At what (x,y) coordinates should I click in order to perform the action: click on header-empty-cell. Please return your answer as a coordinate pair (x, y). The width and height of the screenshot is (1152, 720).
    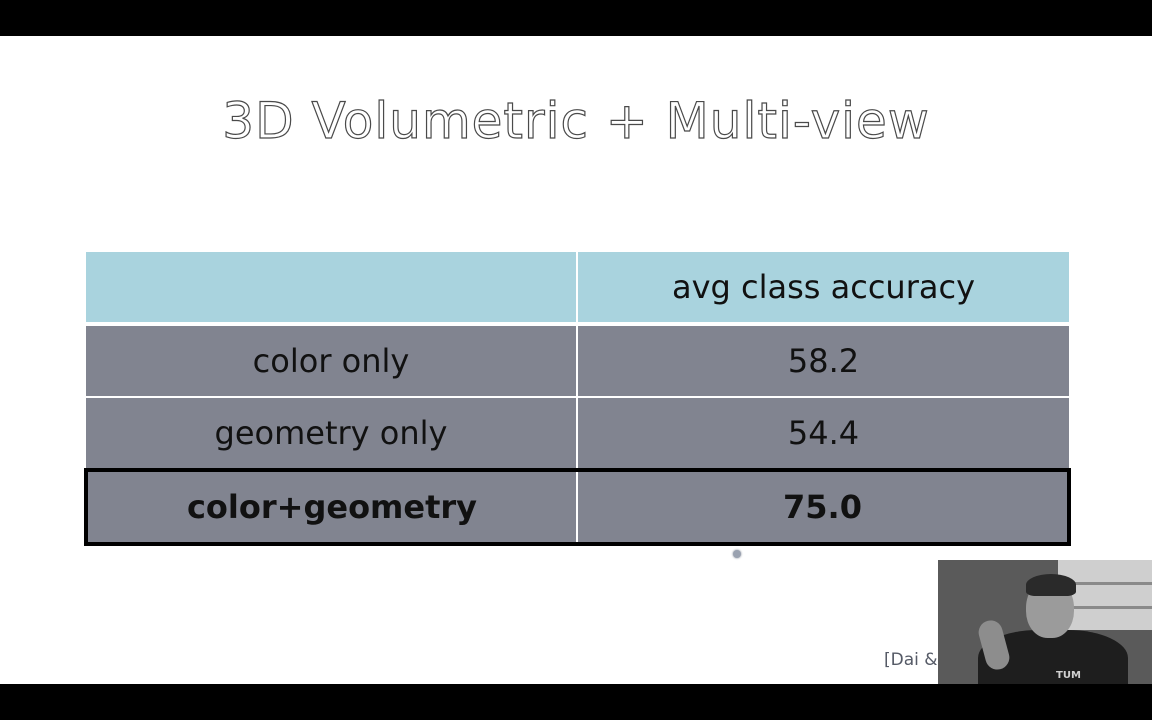
    Looking at the image, I should click on (332, 289).